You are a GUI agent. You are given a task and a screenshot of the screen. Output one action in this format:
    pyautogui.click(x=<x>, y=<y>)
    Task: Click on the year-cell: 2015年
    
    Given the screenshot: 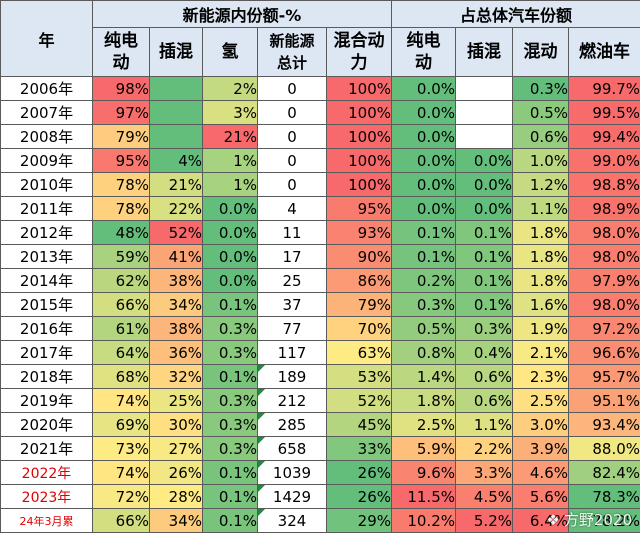 What is the action you would take?
    pyautogui.click(x=46, y=304)
    